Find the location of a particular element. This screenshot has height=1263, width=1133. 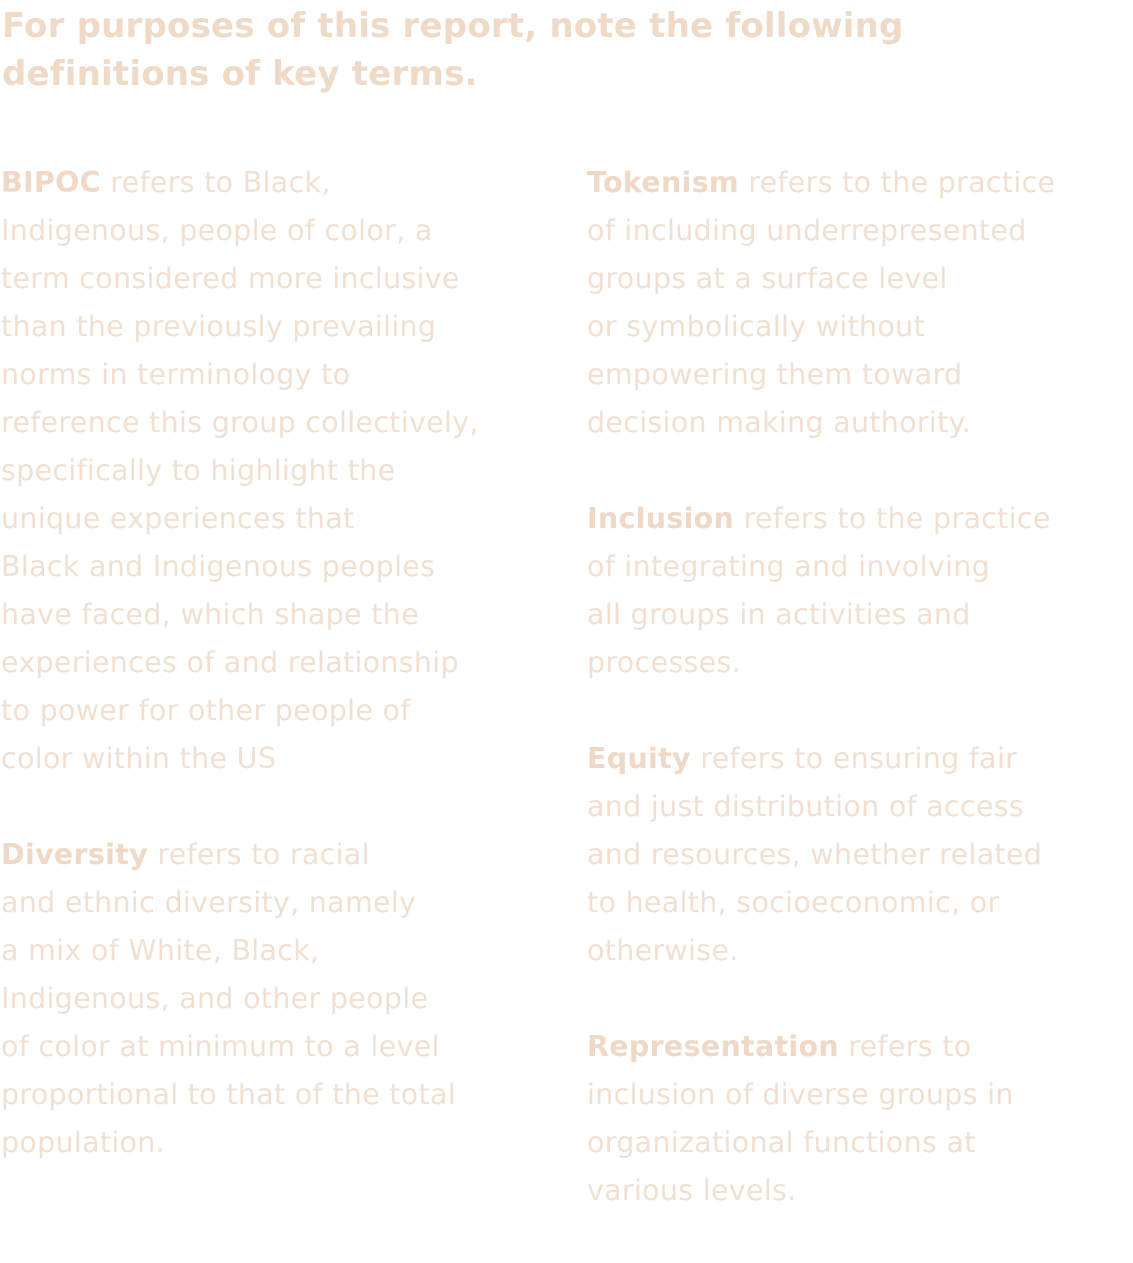

definition-text: refers to is located at coordinates (905, 1046).